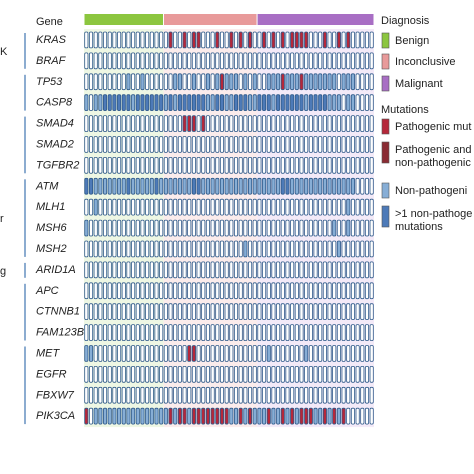  Describe the element at coordinates (51, 61) in the screenshot. I see `gene-label-braf: BRAF` at that location.